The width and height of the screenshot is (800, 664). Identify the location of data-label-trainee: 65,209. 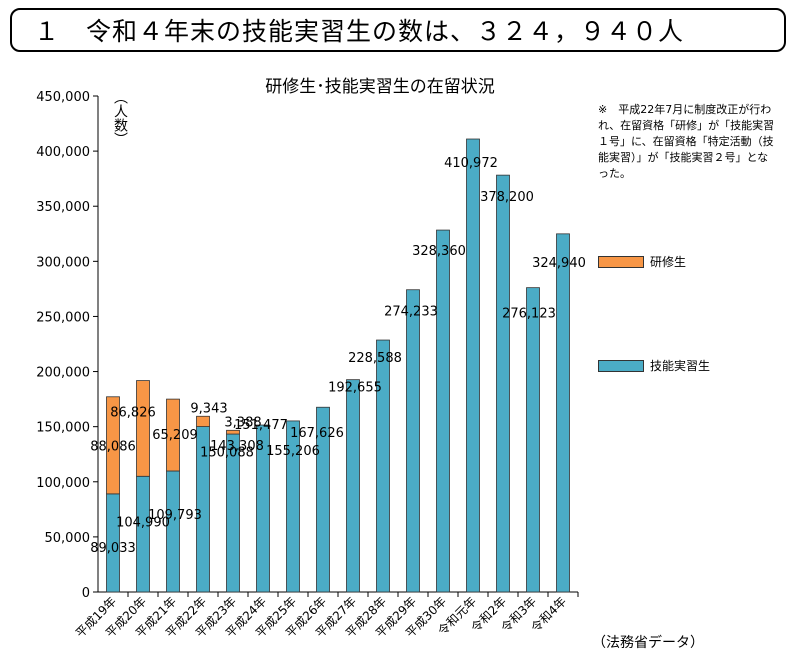
(175, 435).